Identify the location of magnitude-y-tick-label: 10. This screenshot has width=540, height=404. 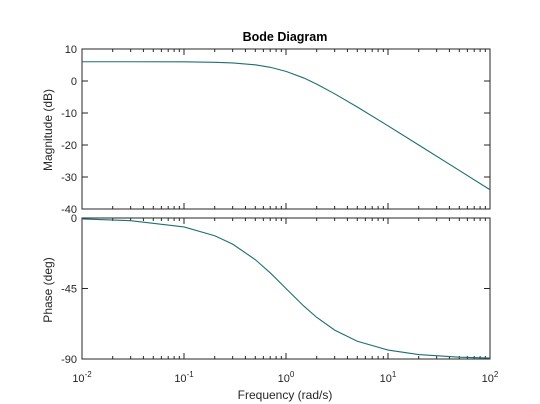
(71, 50).